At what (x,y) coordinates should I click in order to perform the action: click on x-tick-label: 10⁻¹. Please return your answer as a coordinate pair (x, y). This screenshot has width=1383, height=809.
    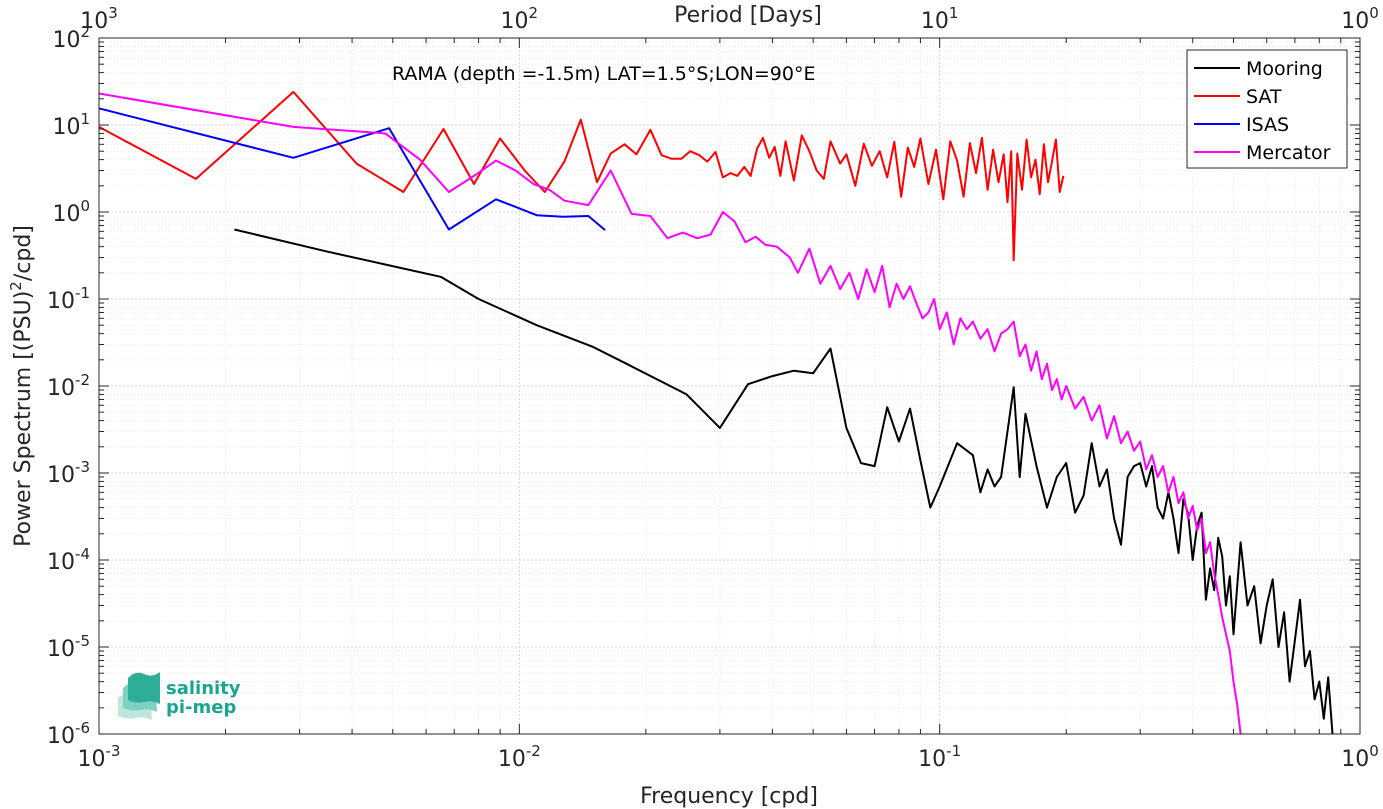
    Looking at the image, I should click on (939, 757).